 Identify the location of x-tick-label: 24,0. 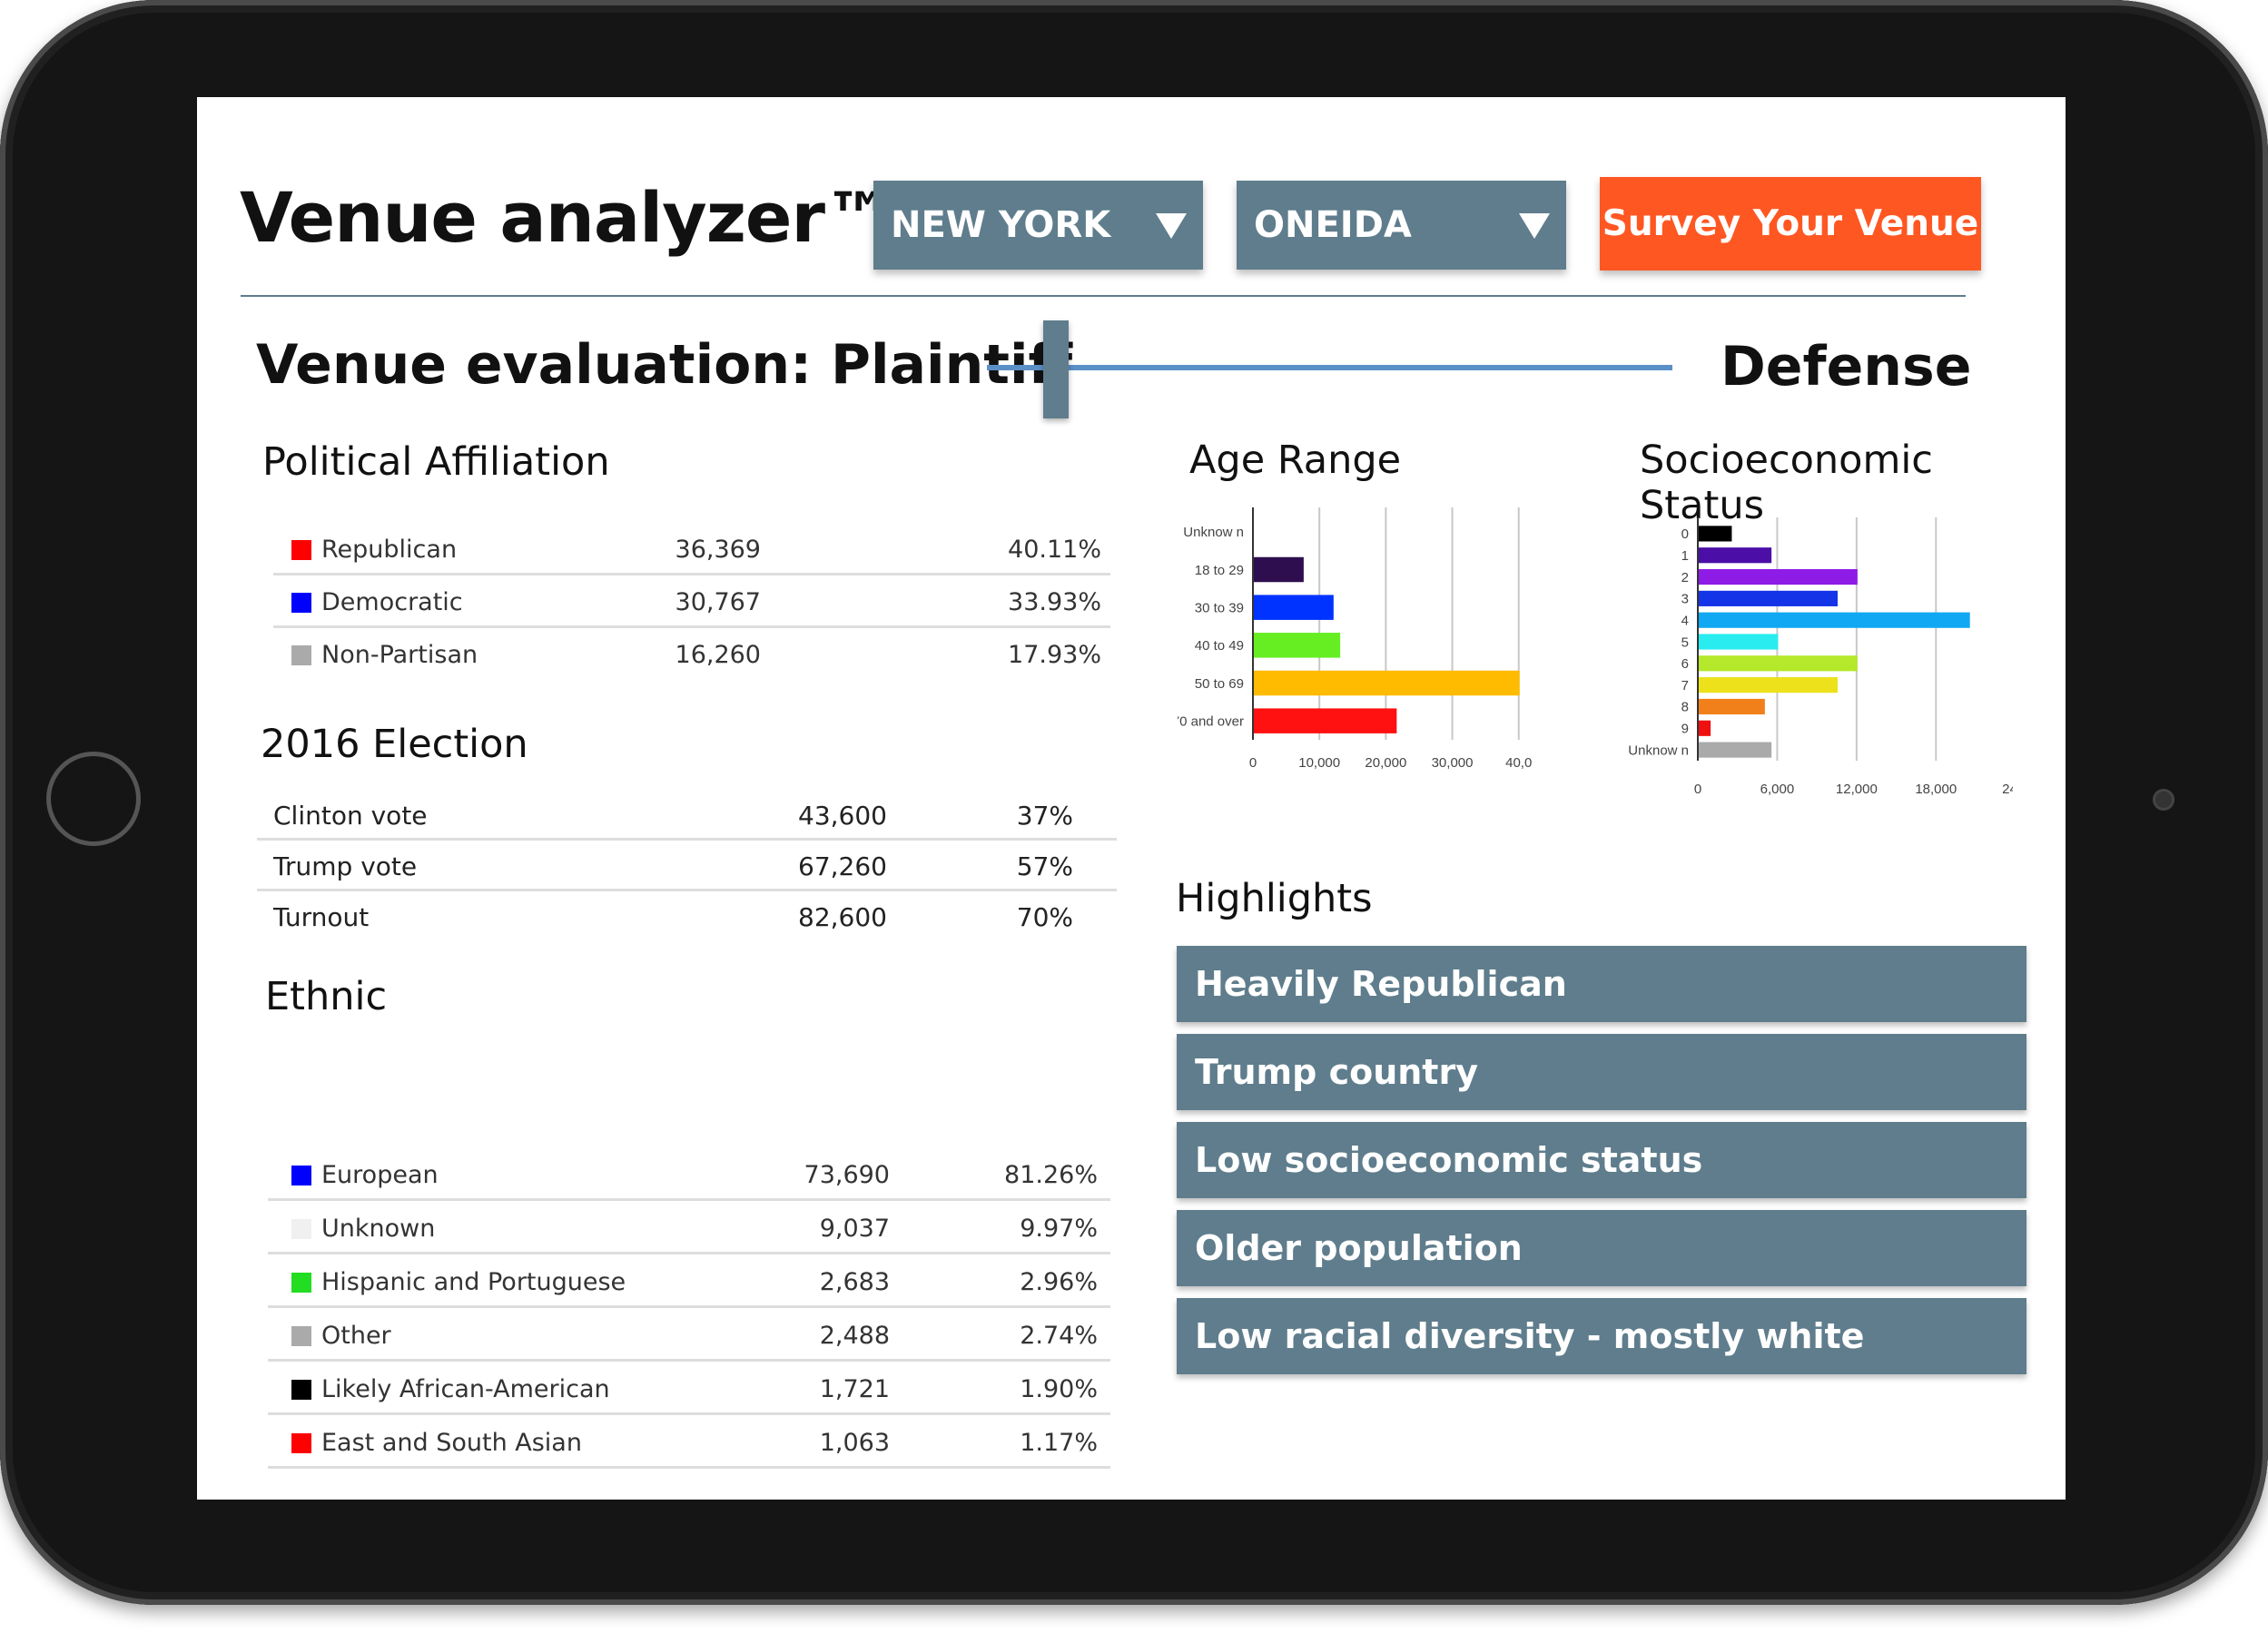
(2007, 789).